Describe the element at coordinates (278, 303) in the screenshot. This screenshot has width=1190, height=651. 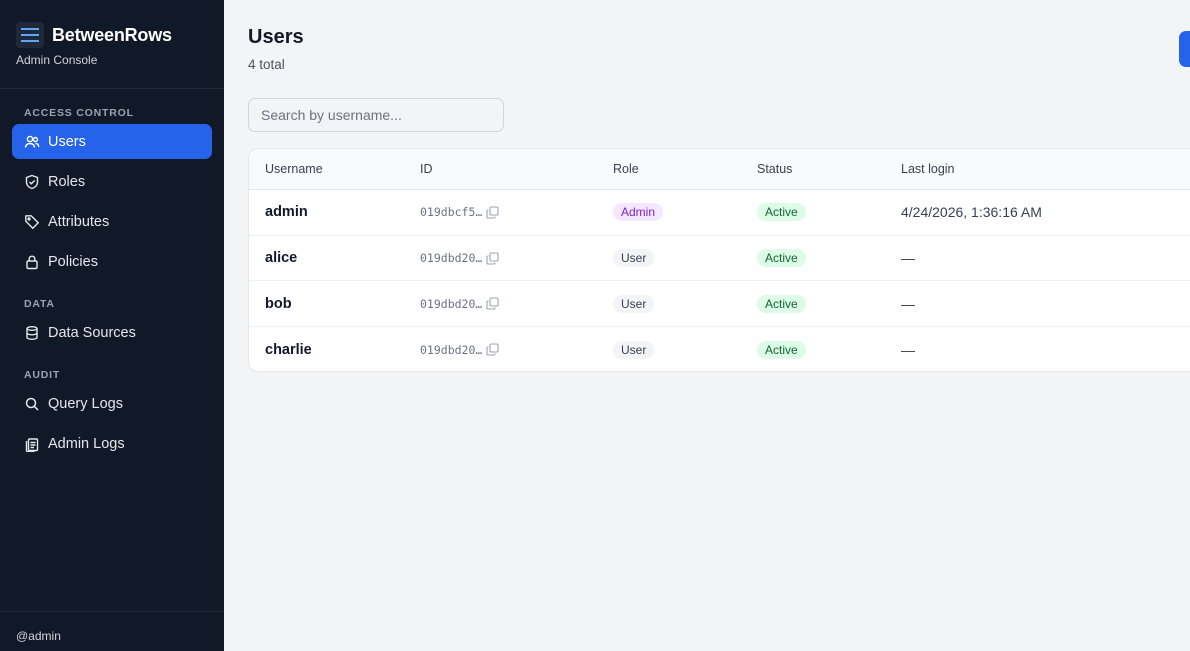
I see `username: bob` at that location.